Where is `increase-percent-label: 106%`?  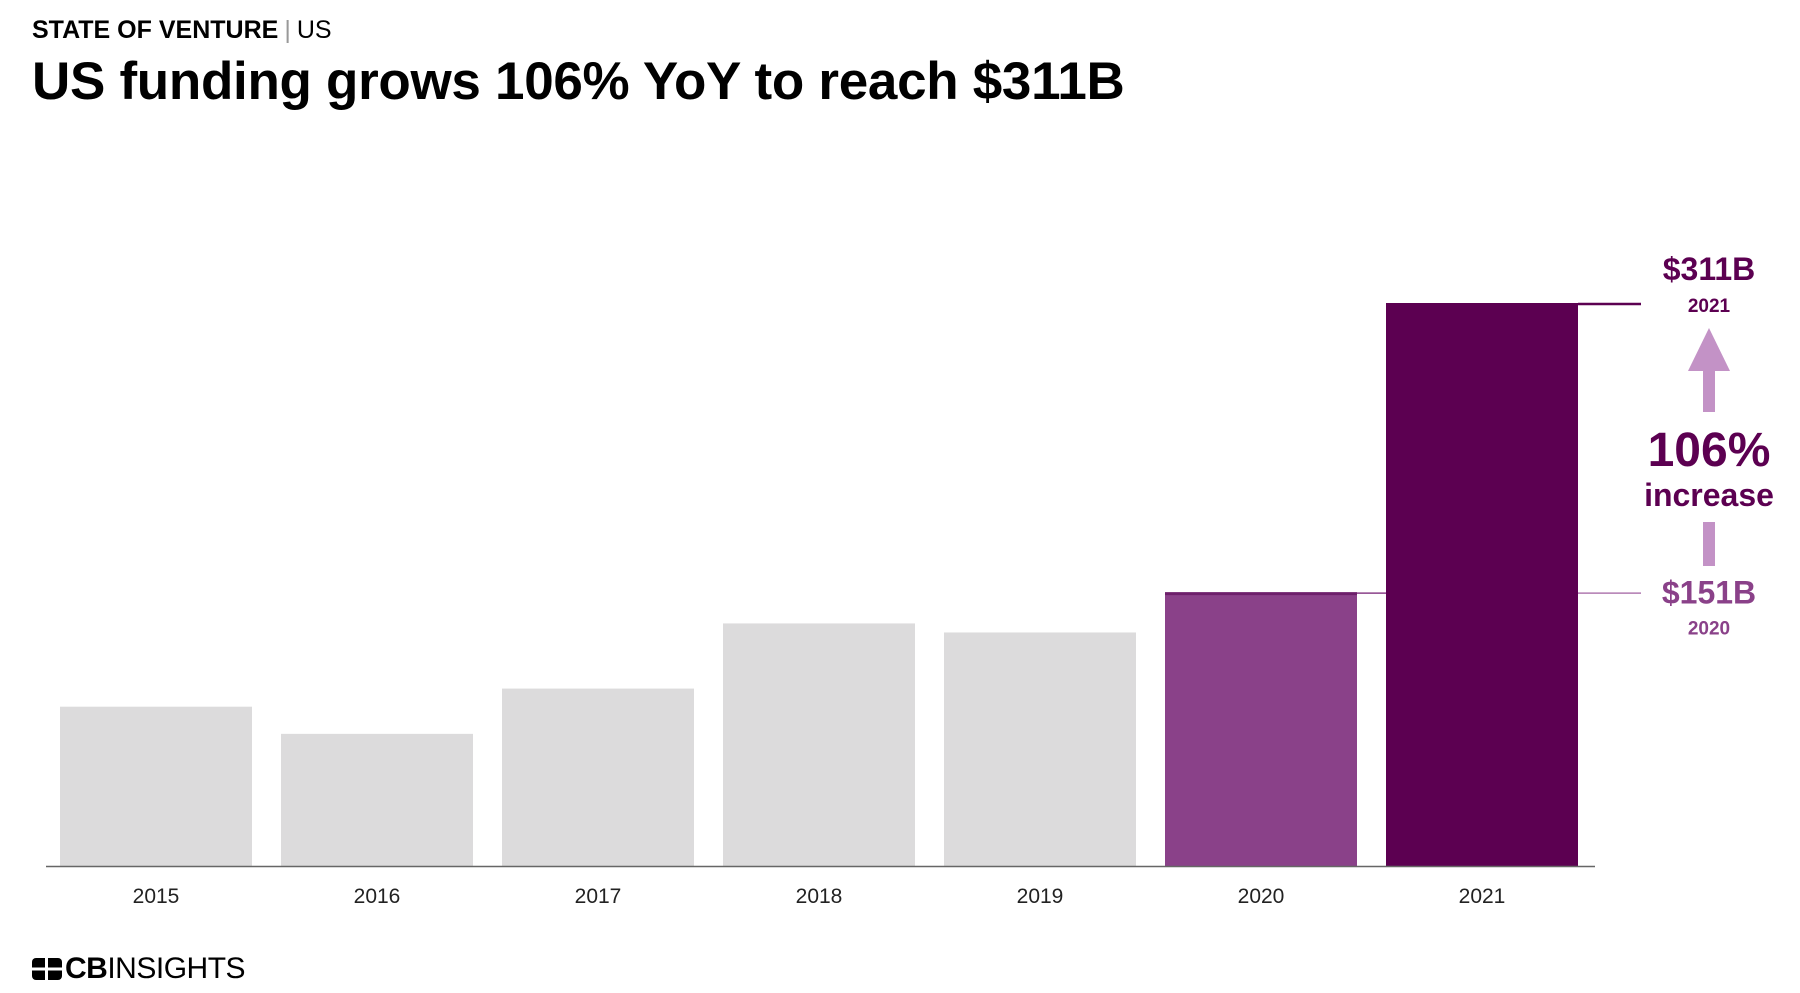
increase-percent-label: 106% is located at coordinates (1709, 450).